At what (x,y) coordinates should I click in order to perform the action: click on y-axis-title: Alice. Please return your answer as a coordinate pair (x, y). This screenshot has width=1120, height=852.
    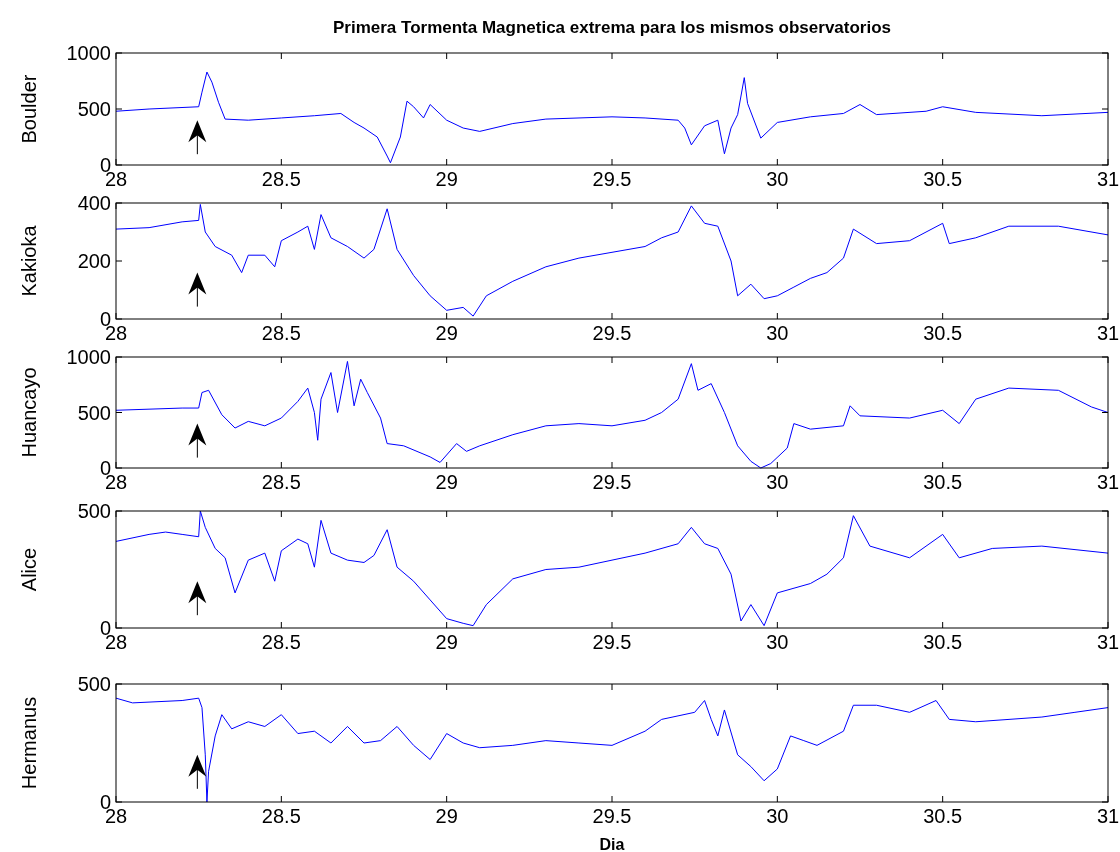
    Looking at the image, I should click on (29, 569).